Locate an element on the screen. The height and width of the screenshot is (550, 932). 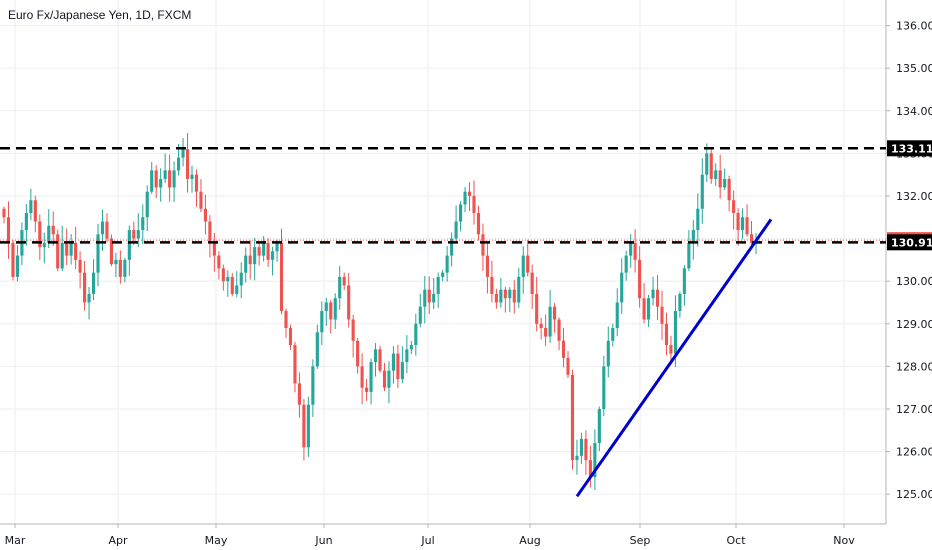
y-tick-label: 125.000 is located at coordinates (914, 494).